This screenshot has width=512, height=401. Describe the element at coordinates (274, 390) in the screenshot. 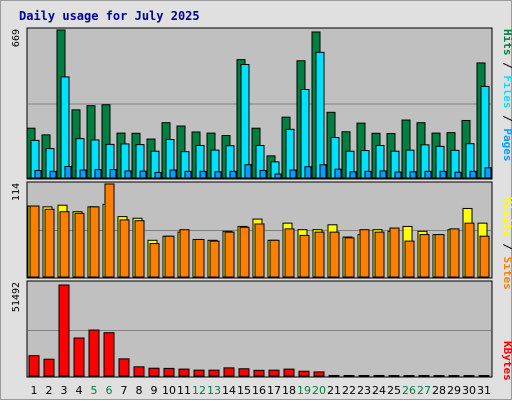

I see `day-label: 17` at that location.